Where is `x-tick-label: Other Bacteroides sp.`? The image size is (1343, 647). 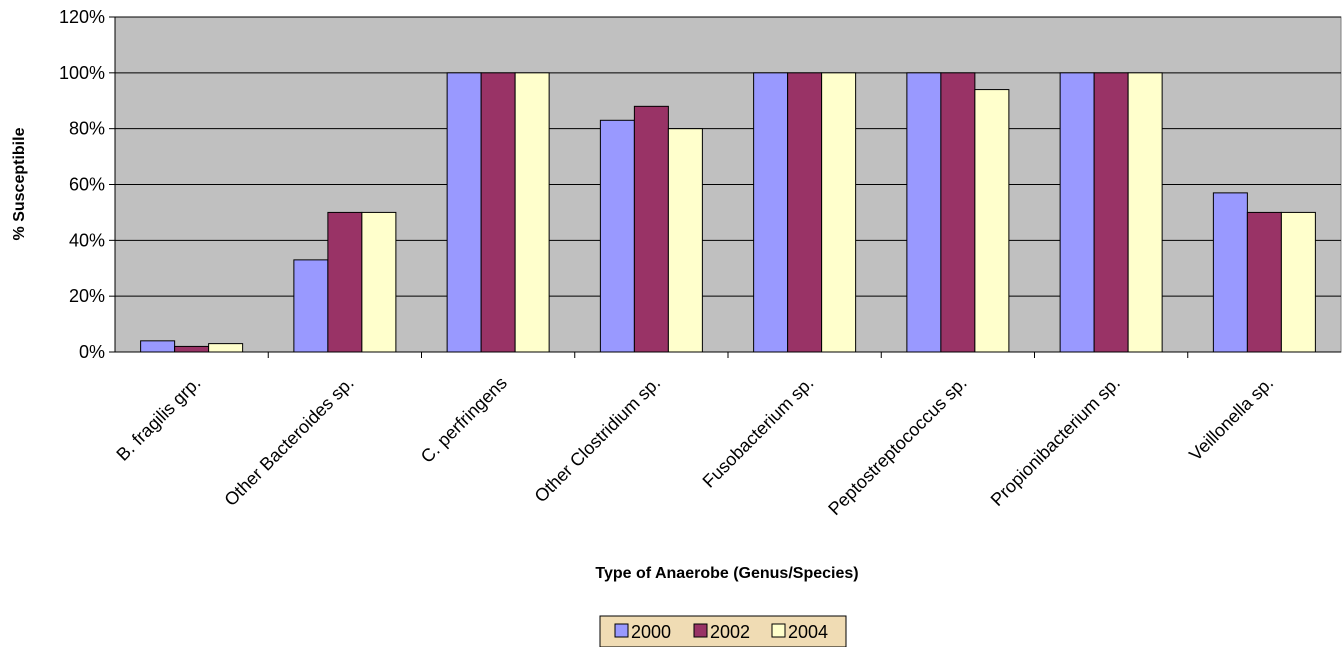
x-tick-label: Other Bacteroides sp. is located at coordinates (288, 441).